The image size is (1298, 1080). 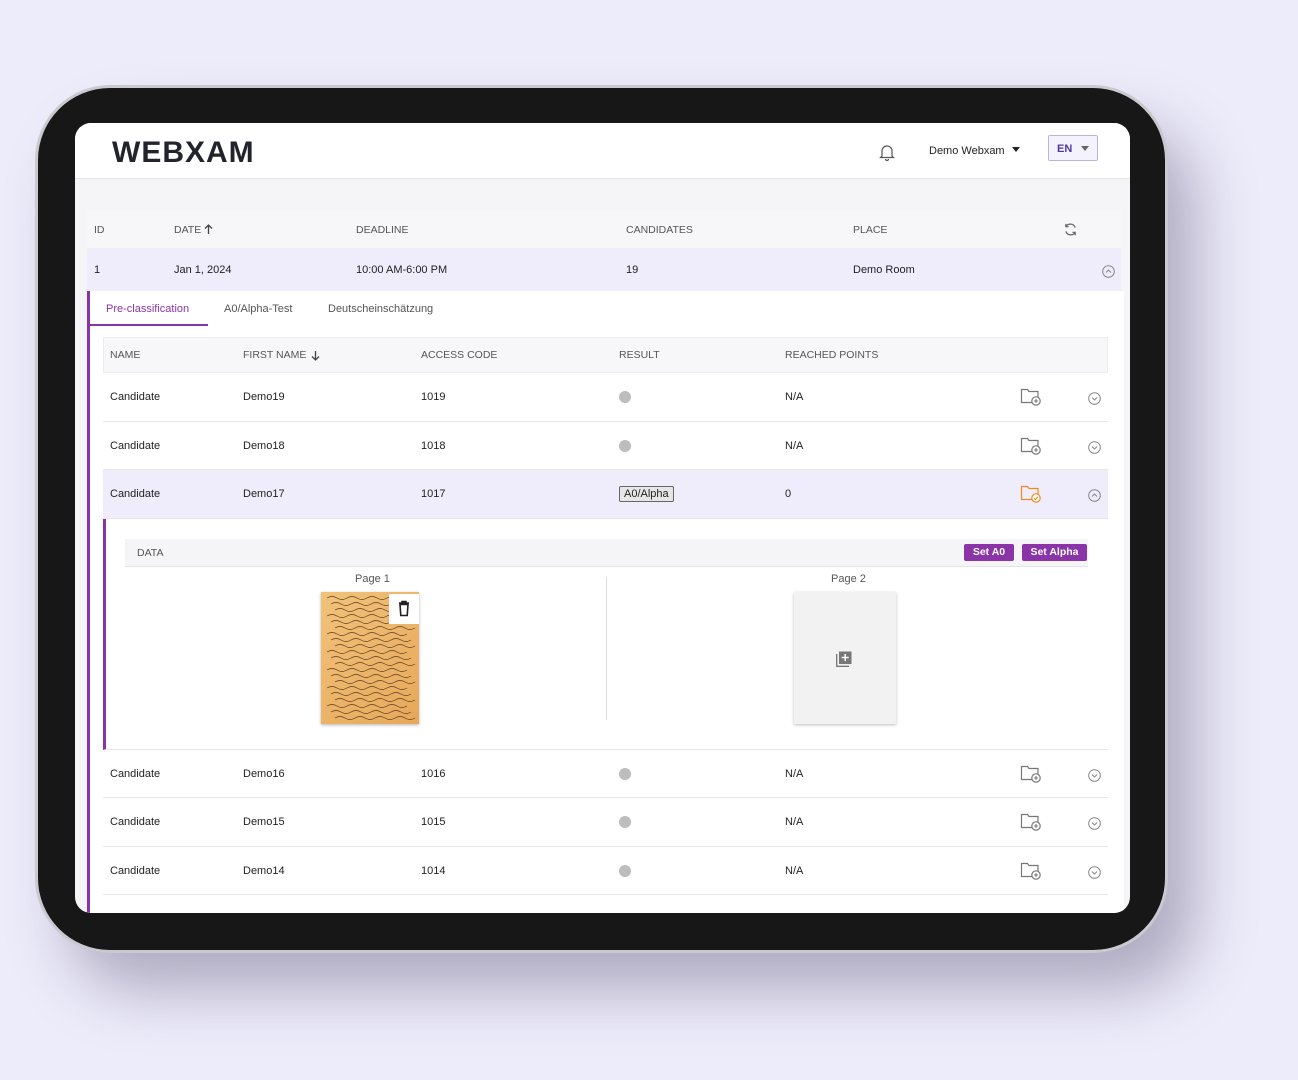 I want to click on candidate-row: Candidate Demo15 1015 N/A, so click(x=605, y=822).